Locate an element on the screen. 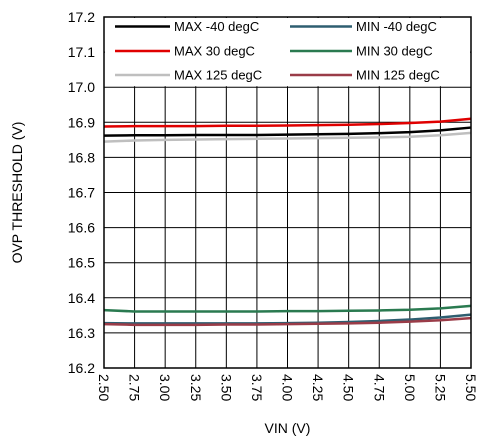 Image resolution: width=482 pixels, height=445 pixels. series-line-min-125-degc is located at coordinates (287, 321).